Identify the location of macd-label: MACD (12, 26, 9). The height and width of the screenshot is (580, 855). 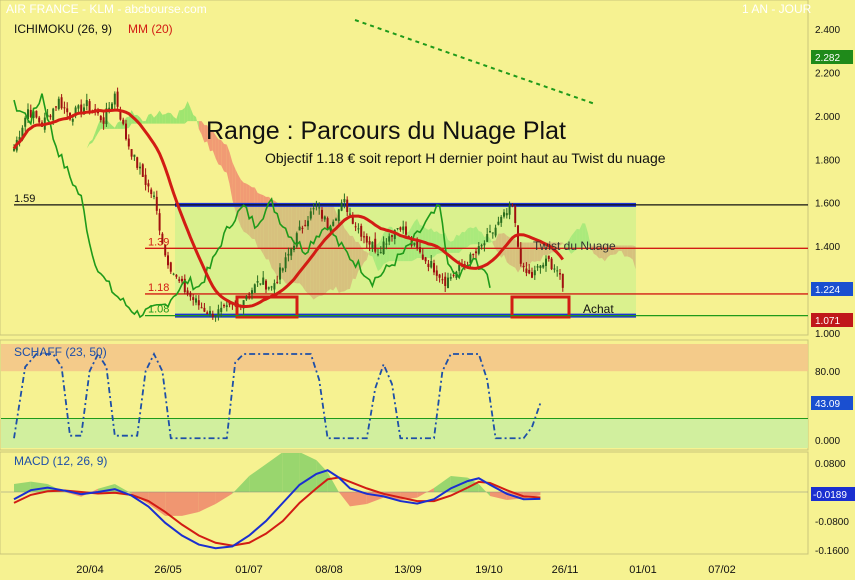
(60, 461).